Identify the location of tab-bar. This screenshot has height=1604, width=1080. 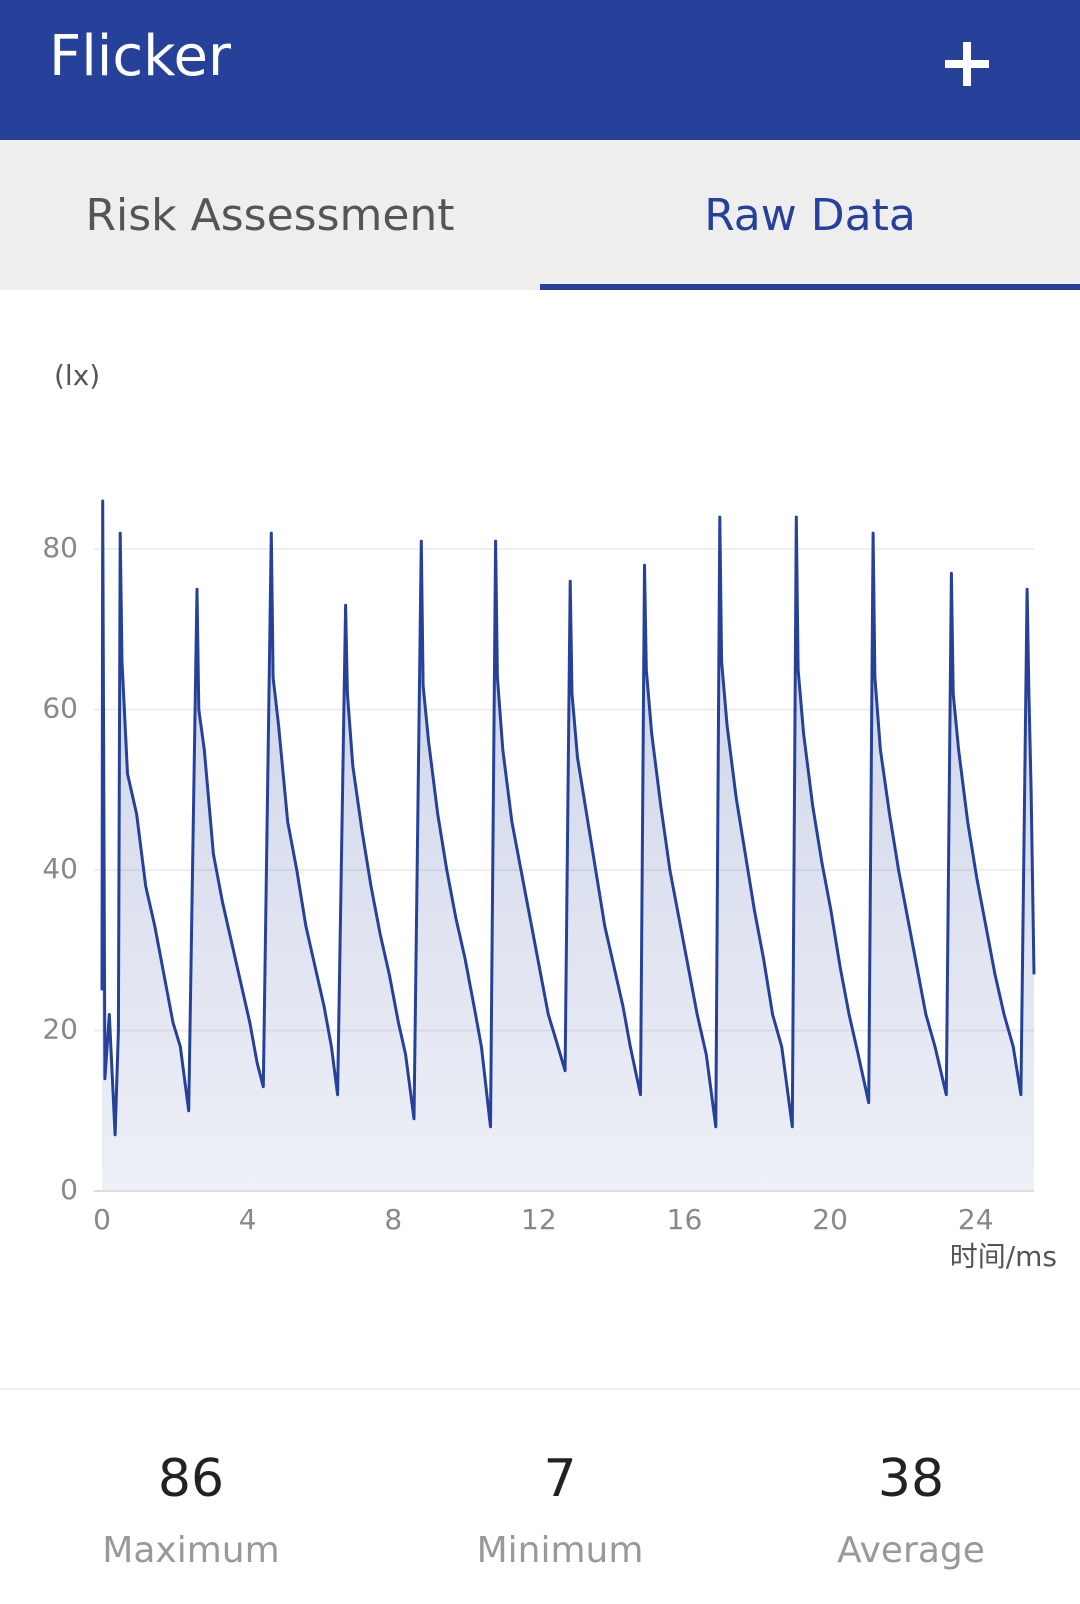
(540, 215).